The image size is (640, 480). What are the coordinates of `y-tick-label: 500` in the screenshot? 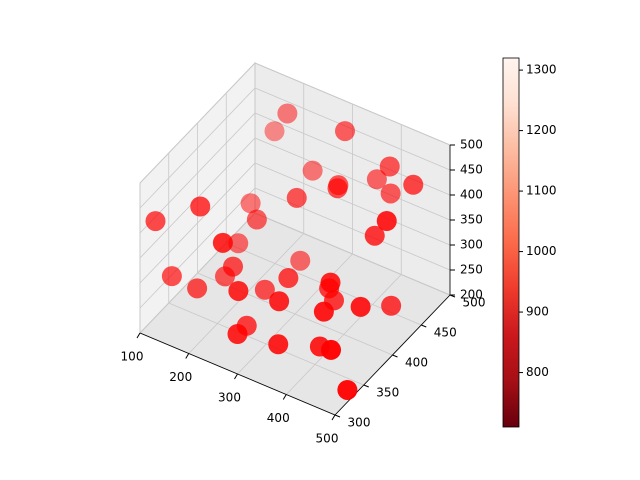 It's located at (474, 303).